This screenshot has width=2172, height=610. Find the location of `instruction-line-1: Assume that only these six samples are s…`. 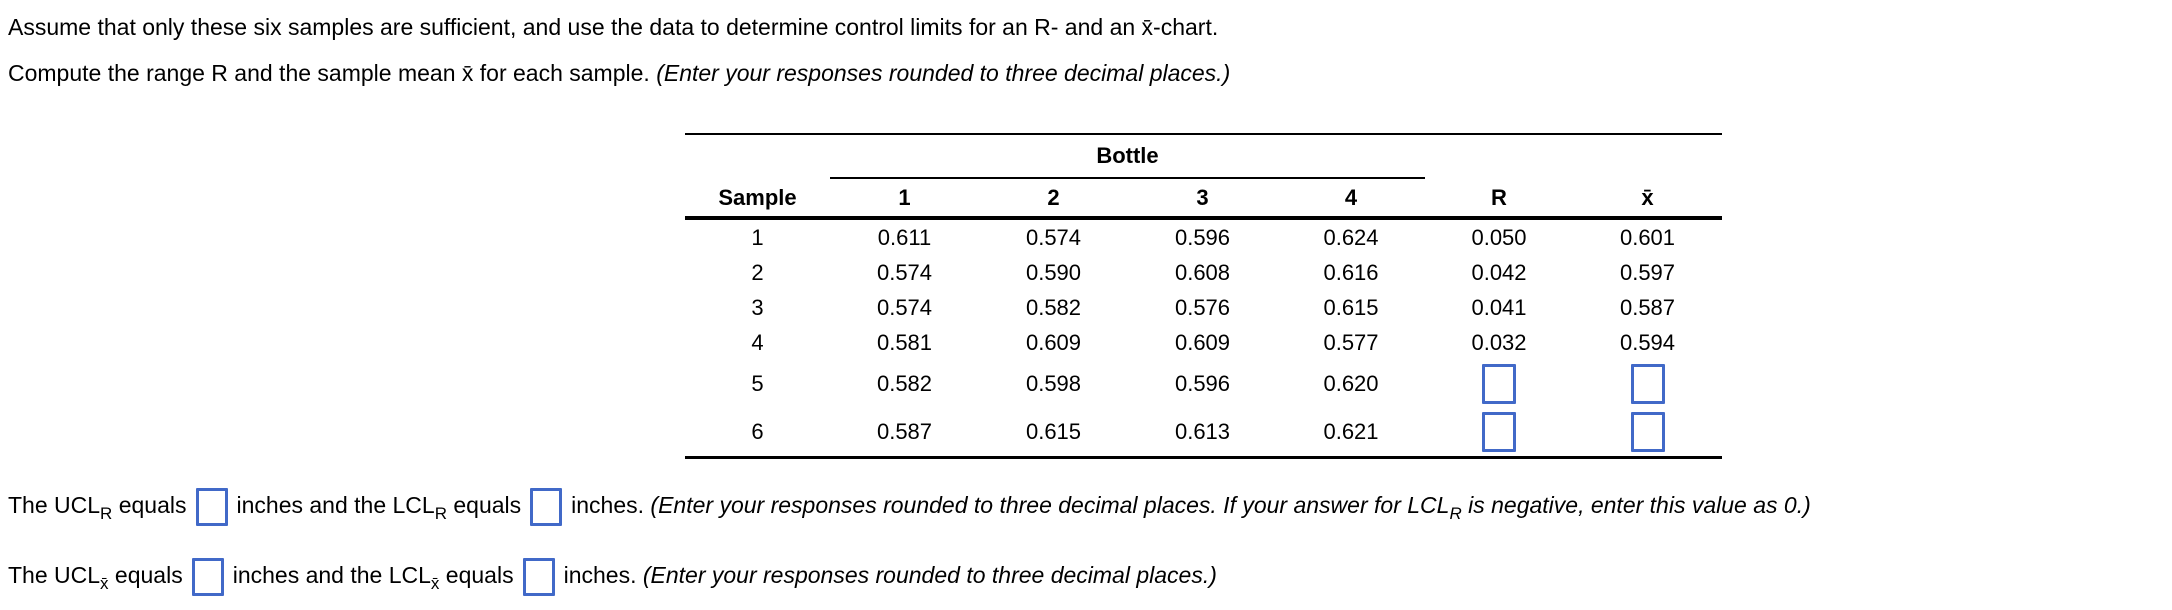

instruction-line-1: Assume that only these six samples are s… is located at coordinates (613, 27).